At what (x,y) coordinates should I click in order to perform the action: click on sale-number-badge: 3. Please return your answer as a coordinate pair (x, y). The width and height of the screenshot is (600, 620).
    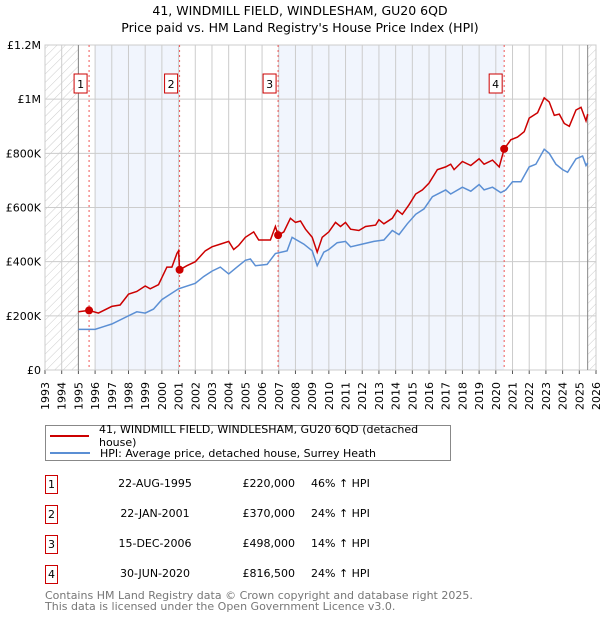
    Looking at the image, I should click on (51, 544).